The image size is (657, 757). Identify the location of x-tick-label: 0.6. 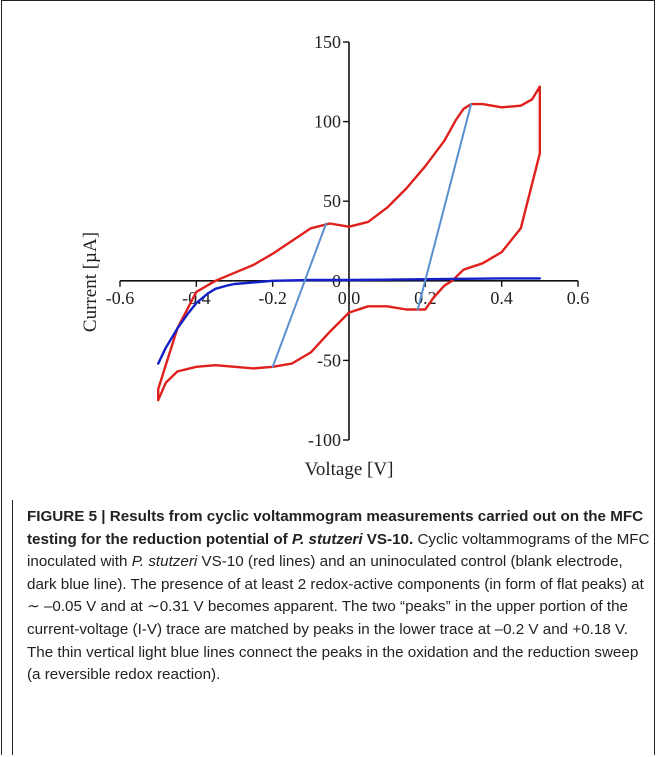
(578, 298).